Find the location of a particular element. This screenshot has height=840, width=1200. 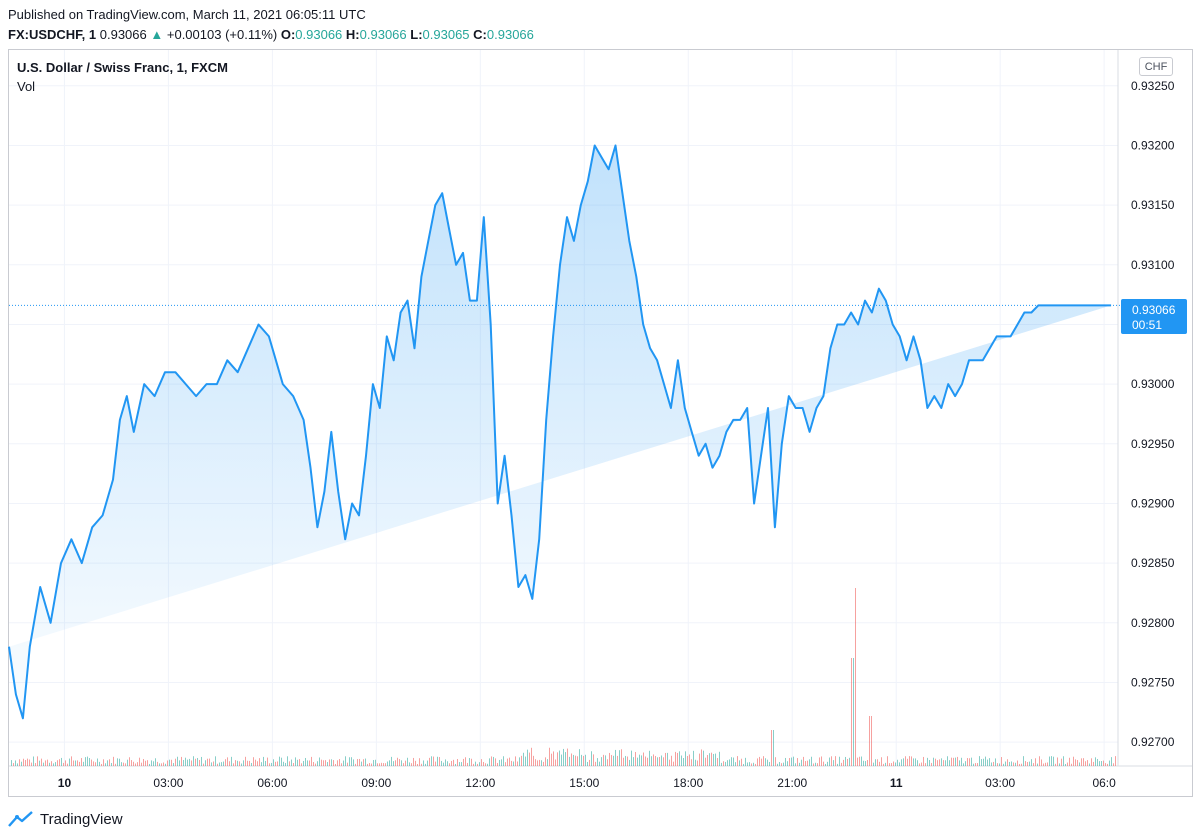

y-tick-label: 0.93150 is located at coordinates (1153, 205).